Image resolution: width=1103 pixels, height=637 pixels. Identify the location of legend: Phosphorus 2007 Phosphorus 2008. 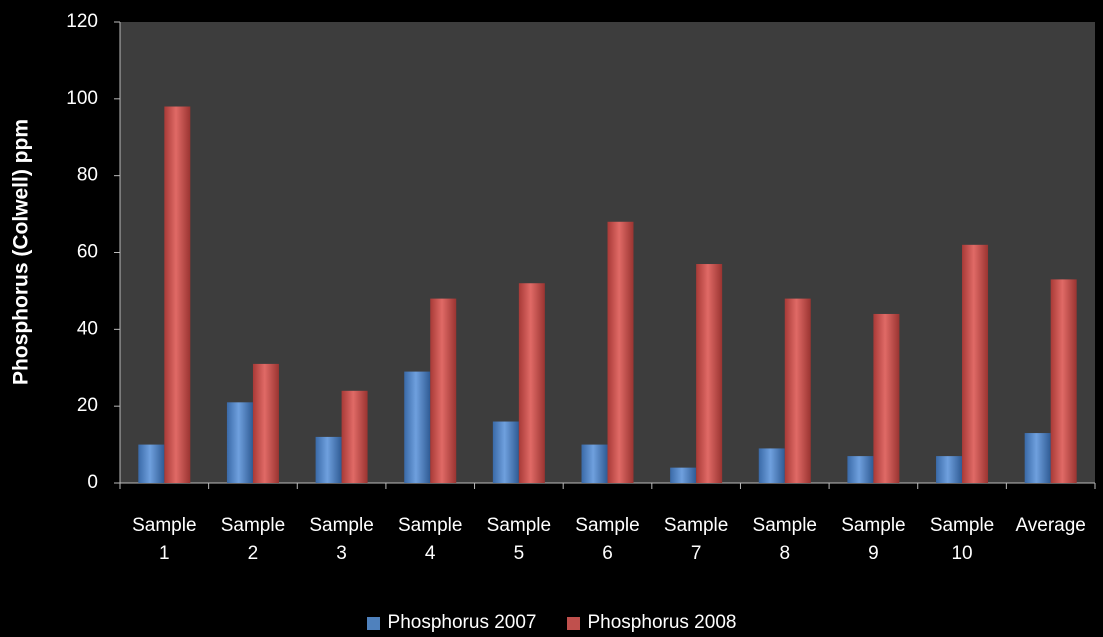
(551, 623).